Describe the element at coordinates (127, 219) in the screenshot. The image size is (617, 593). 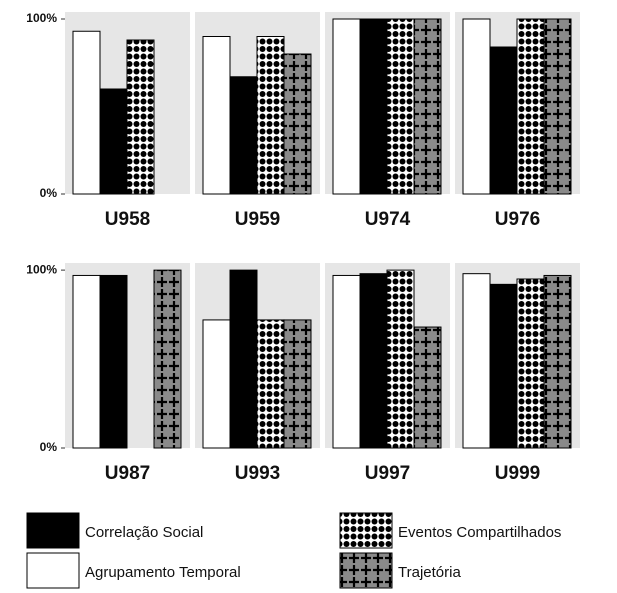
I see `facet-label: U958` at that location.